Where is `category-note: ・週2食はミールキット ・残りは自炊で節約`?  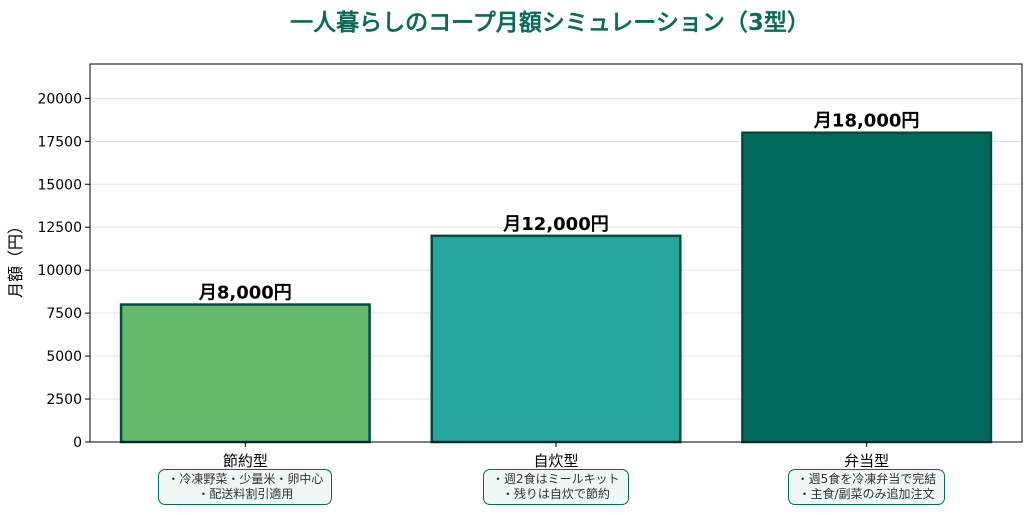
category-note: ・週2食はミールキット ・残りは自炊で節約 is located at coordinates (556, 487).